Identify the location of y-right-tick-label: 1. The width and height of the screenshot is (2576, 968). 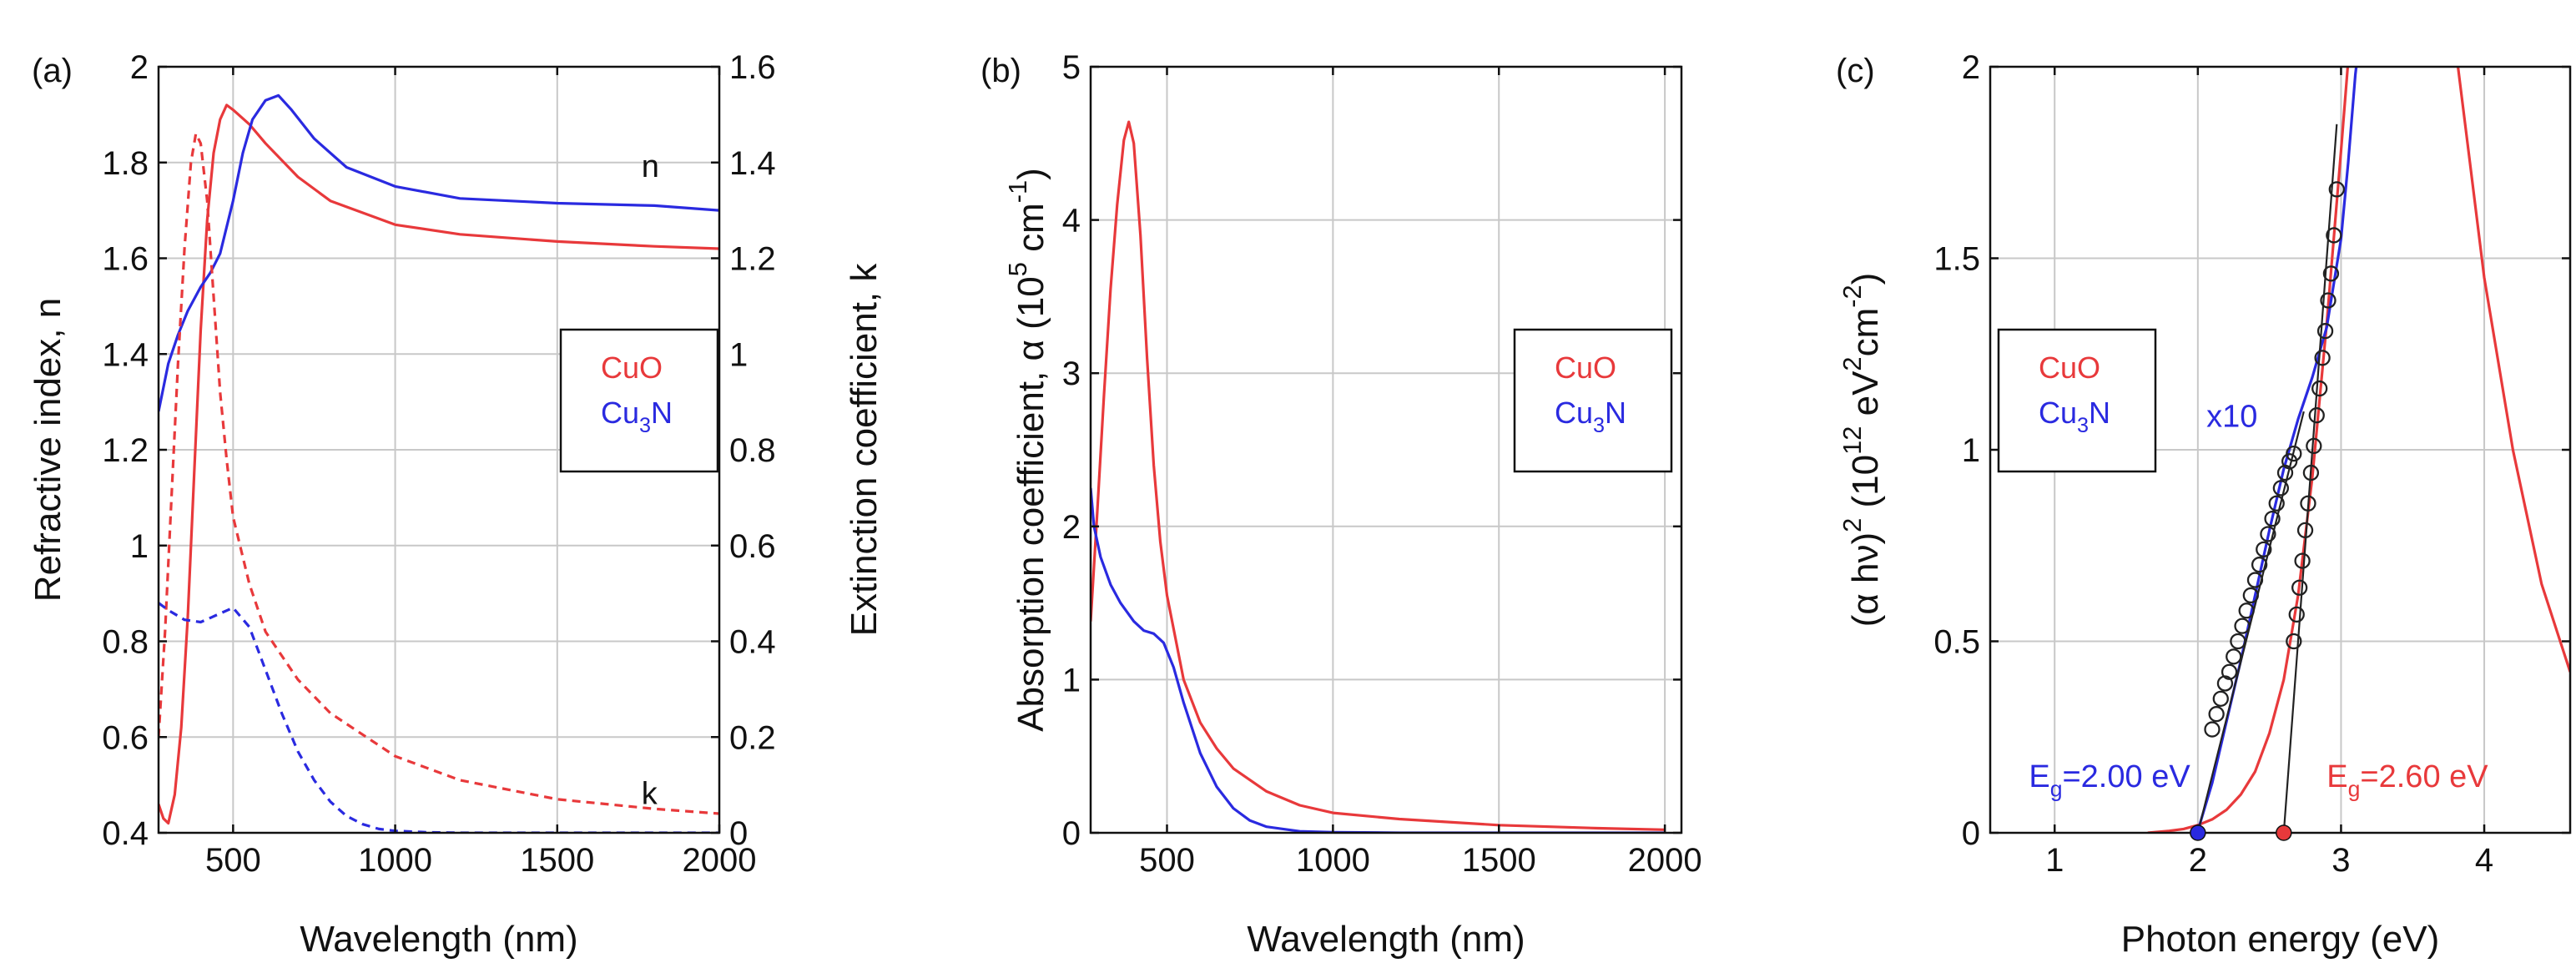
(738, 354).